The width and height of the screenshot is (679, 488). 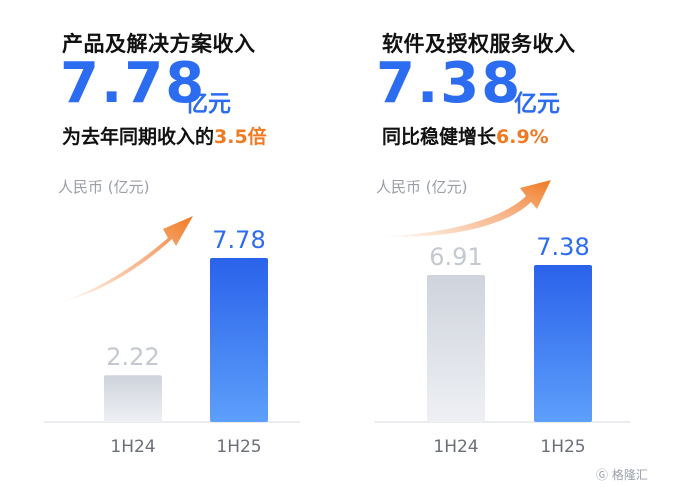 I want to click on subtext-highlight: 6.9%, so click(x=522, y=137).